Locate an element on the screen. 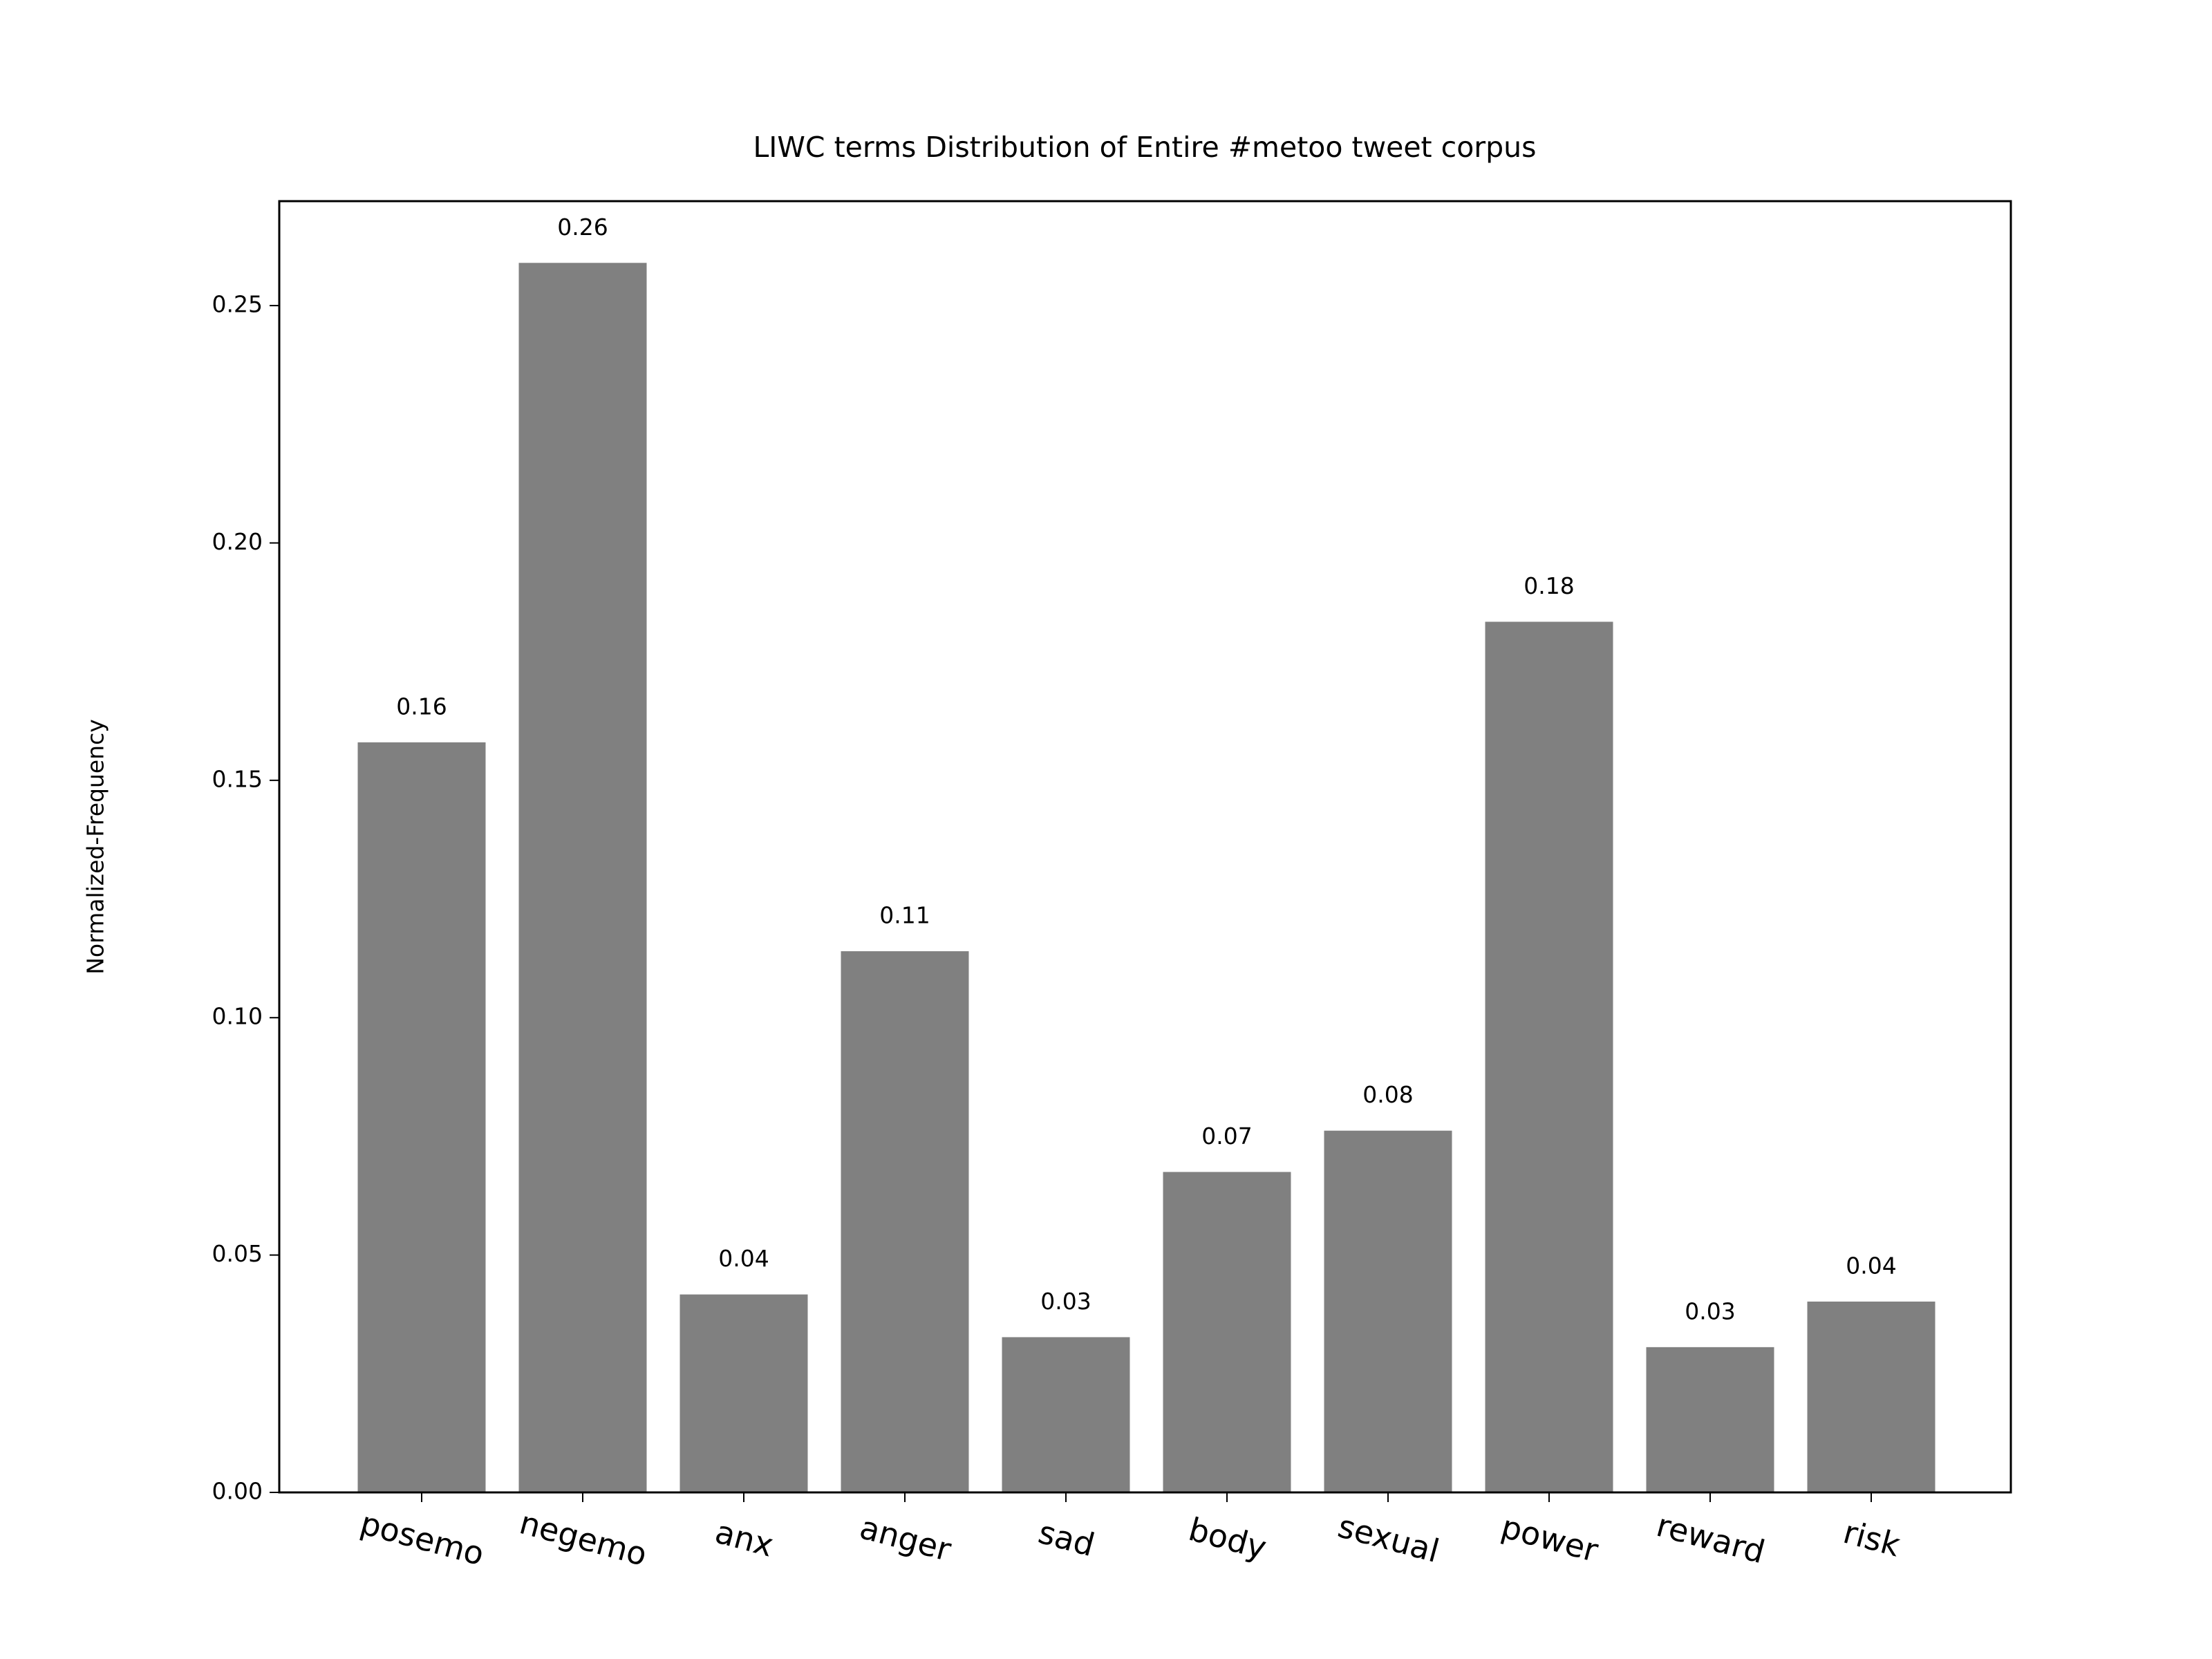 The height and width of the screenshot is (1659, 2212). value-label: 0.18 is located at coordinates (1549, 585).